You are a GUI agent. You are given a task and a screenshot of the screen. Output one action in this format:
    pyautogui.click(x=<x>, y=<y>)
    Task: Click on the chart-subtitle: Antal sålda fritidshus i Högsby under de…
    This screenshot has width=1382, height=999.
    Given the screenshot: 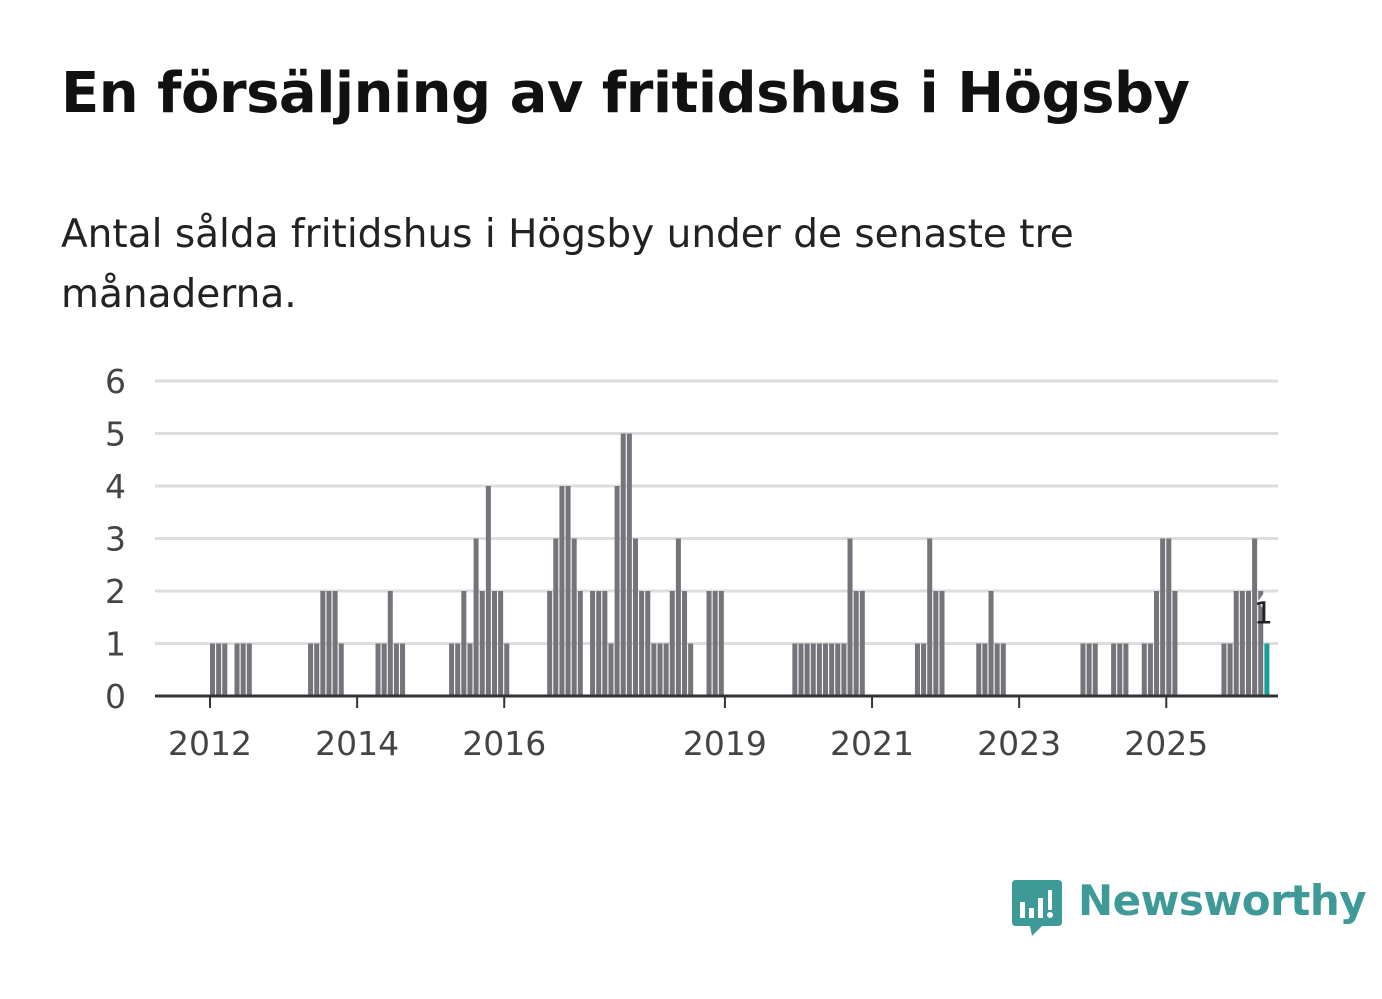 What is the action you would take?
    pyautogui.click(x=567, y=264)
    